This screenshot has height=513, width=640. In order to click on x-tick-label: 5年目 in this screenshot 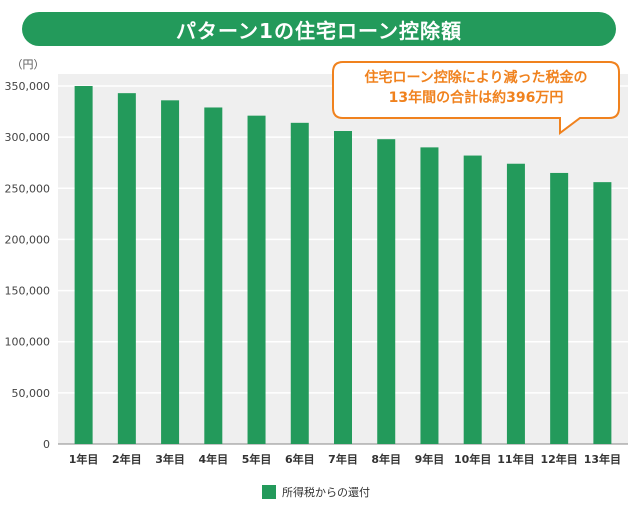, I will do `click(257, 459)`.